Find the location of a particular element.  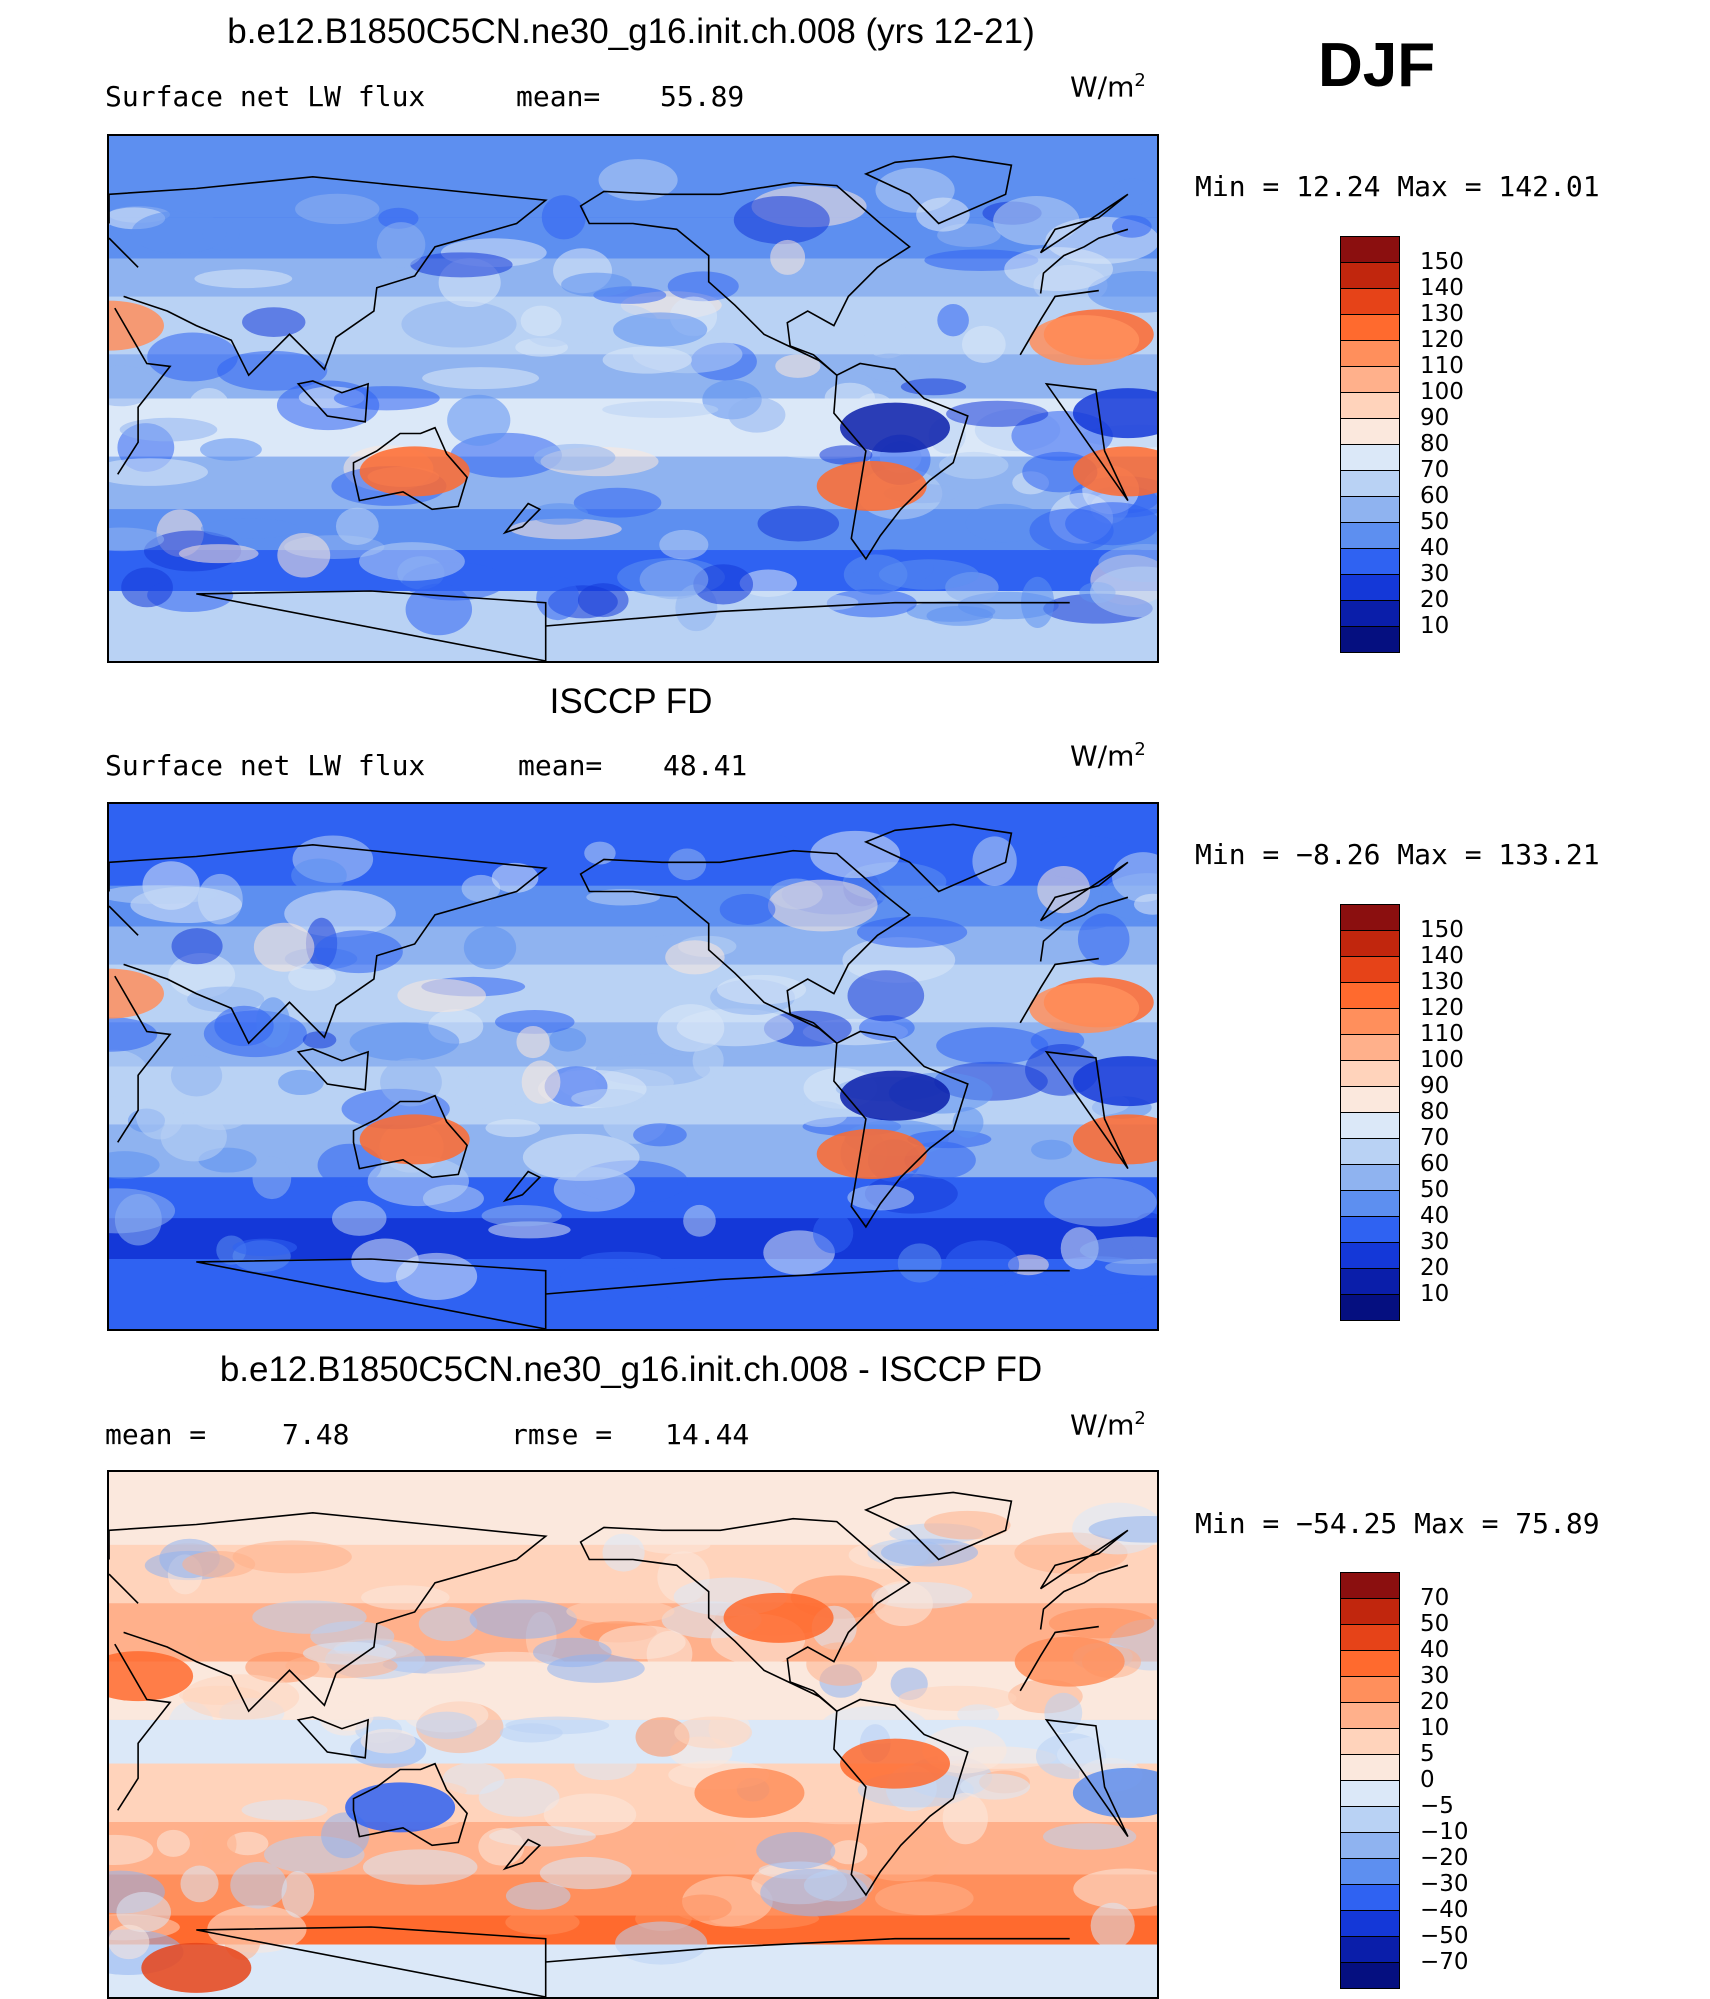

colorbar-label: 70 is located at coordinates (1435, 470).